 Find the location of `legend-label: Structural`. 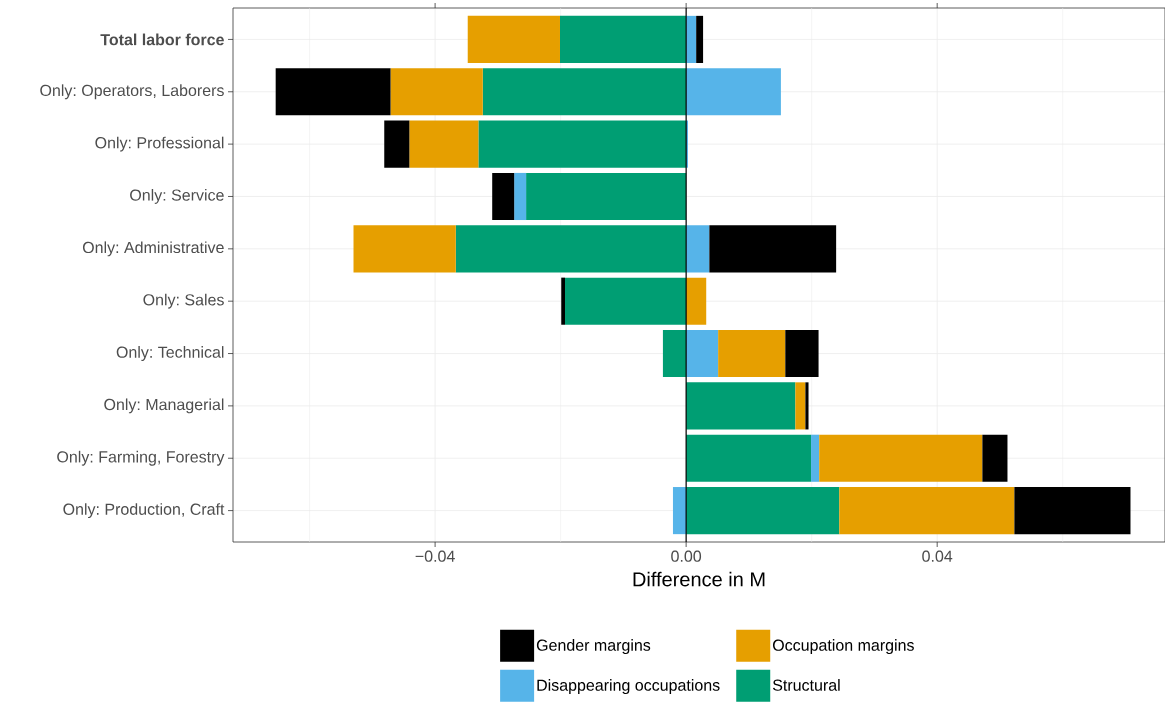

legend-label: Structural is located at coordinates (806, 685).